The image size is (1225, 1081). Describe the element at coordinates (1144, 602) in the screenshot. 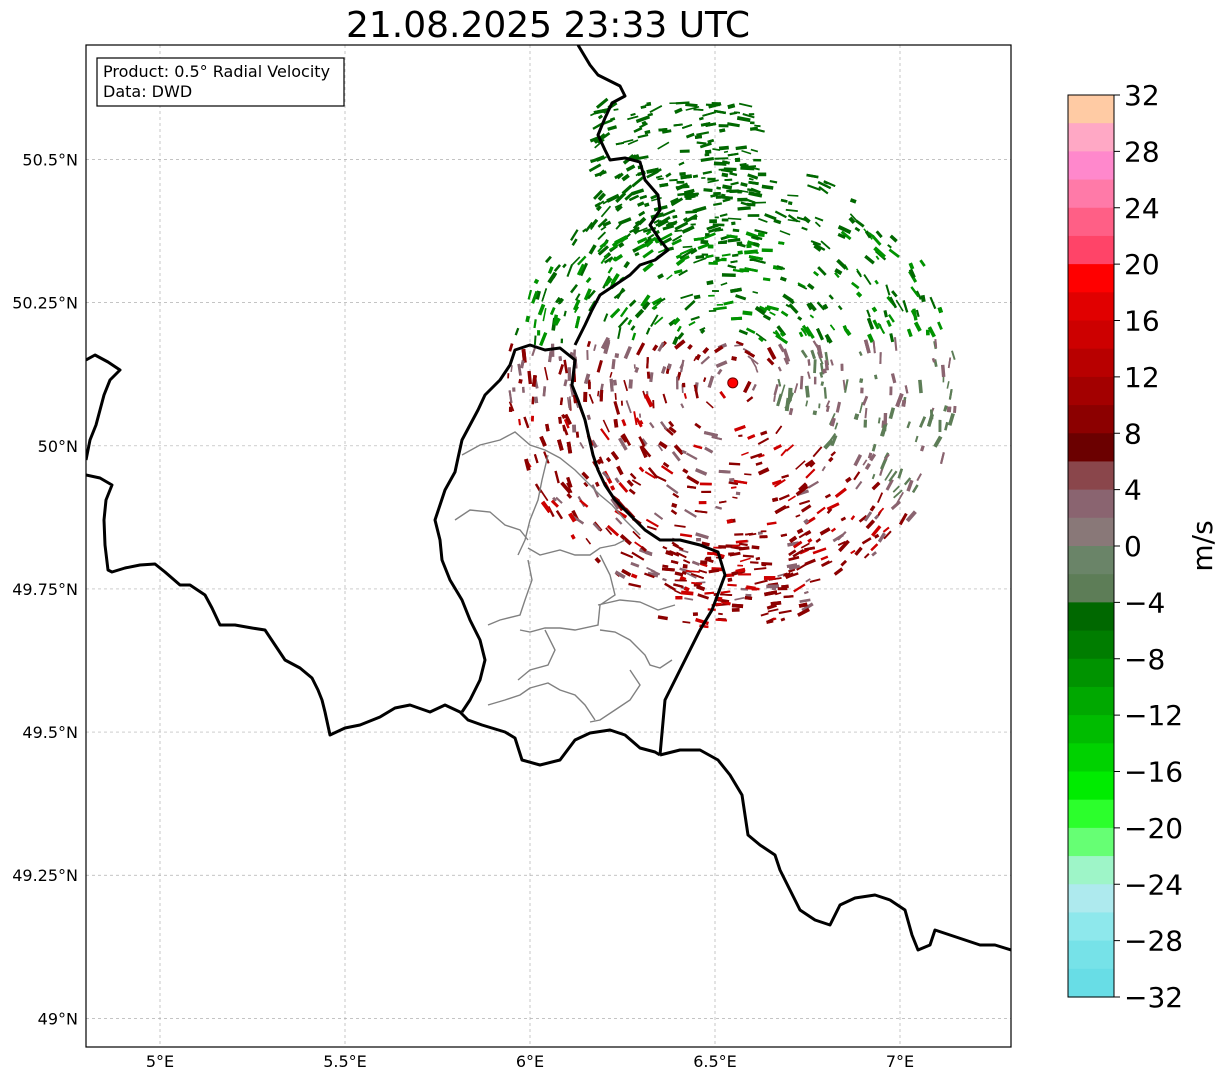

I see `colorbar-tick-label: −4` at that location.